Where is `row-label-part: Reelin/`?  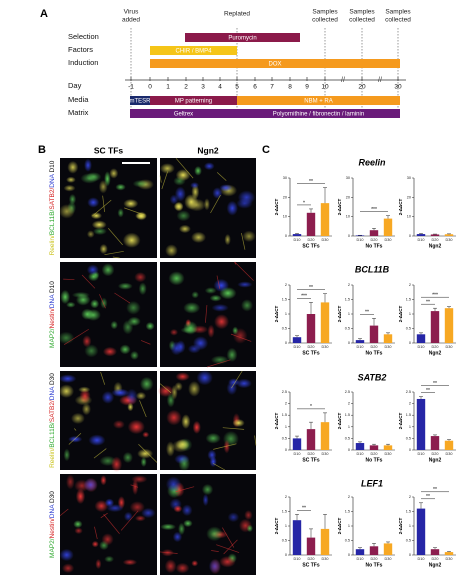
row-label-part: Reelin/ is located at coordinates (52, 245).